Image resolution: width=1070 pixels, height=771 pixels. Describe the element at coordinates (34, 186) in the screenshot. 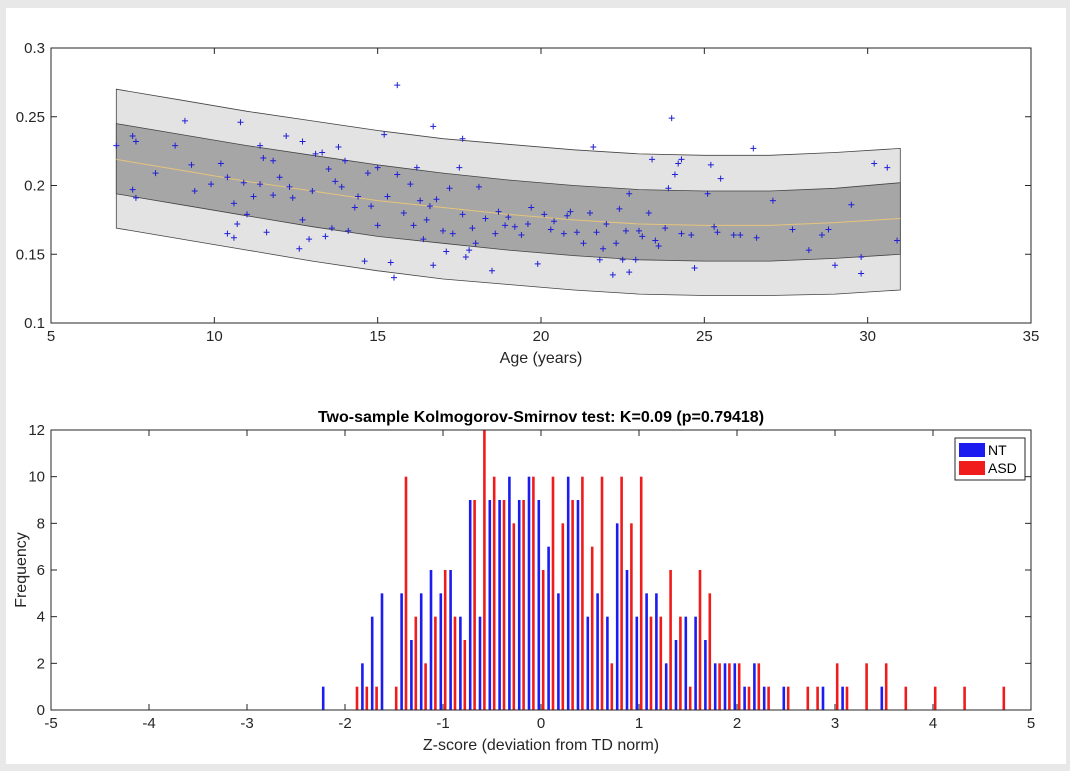

I see `scatter-ytick-label: 0.2` at that location.